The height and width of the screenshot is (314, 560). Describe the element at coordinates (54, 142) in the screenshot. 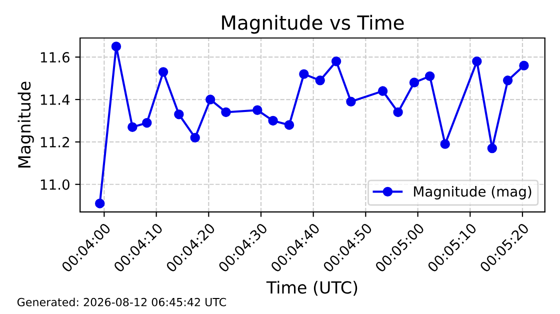

I see `y-tick-label: 11.2` at that location.